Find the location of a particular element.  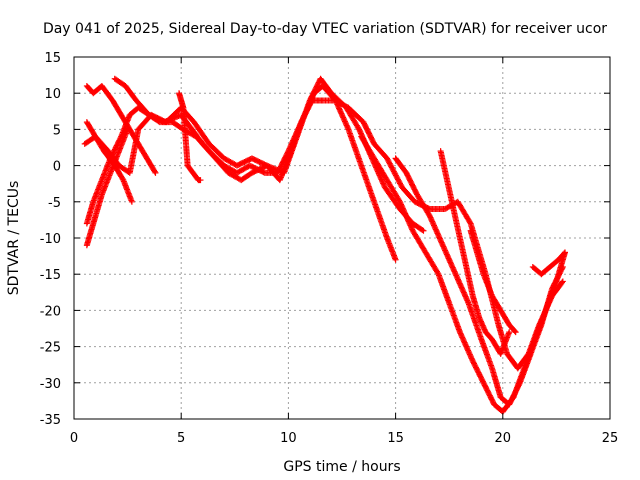

x-tick-label: 5 is located at coordinates (181, 438).